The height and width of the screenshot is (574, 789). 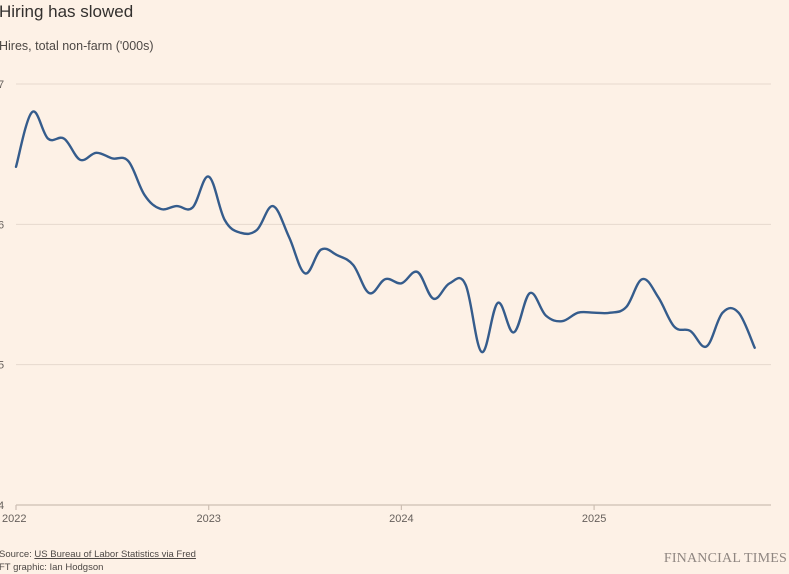 I want to click on y-axis-ticks: 4 5 6 7, so click(x=2, y=295).